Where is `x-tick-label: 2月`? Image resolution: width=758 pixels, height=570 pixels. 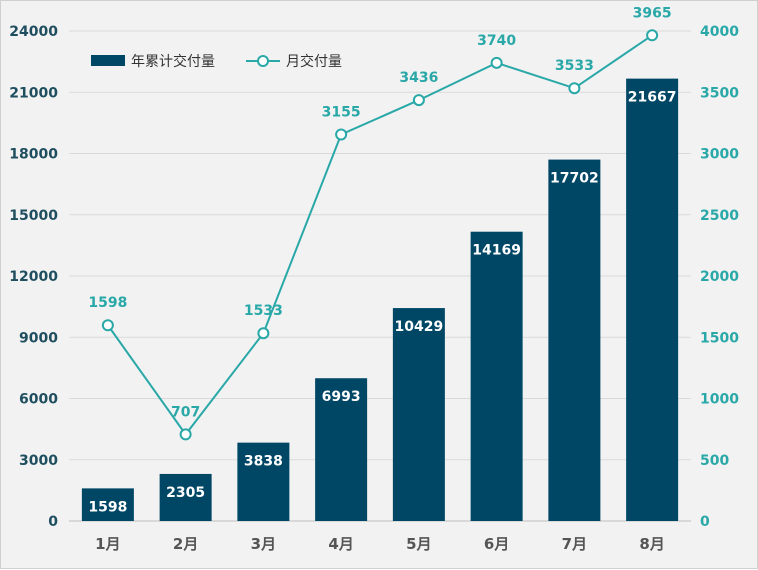 x-tick-label: 2月 is located at coordinates (185, 544).